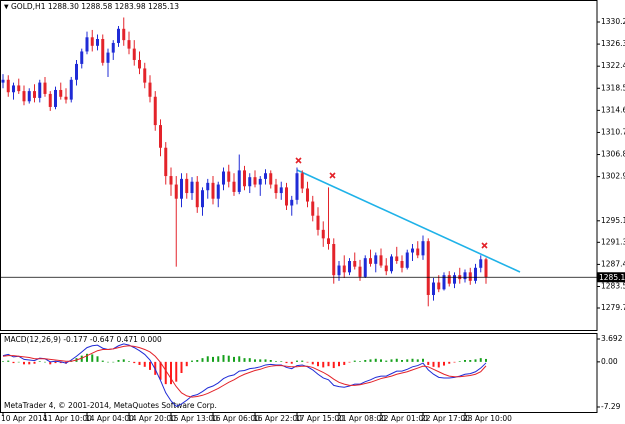 The width and height of the screenshot is (625, 424). I want to click on y-tick-label: 1279.70, so click(613, 307).